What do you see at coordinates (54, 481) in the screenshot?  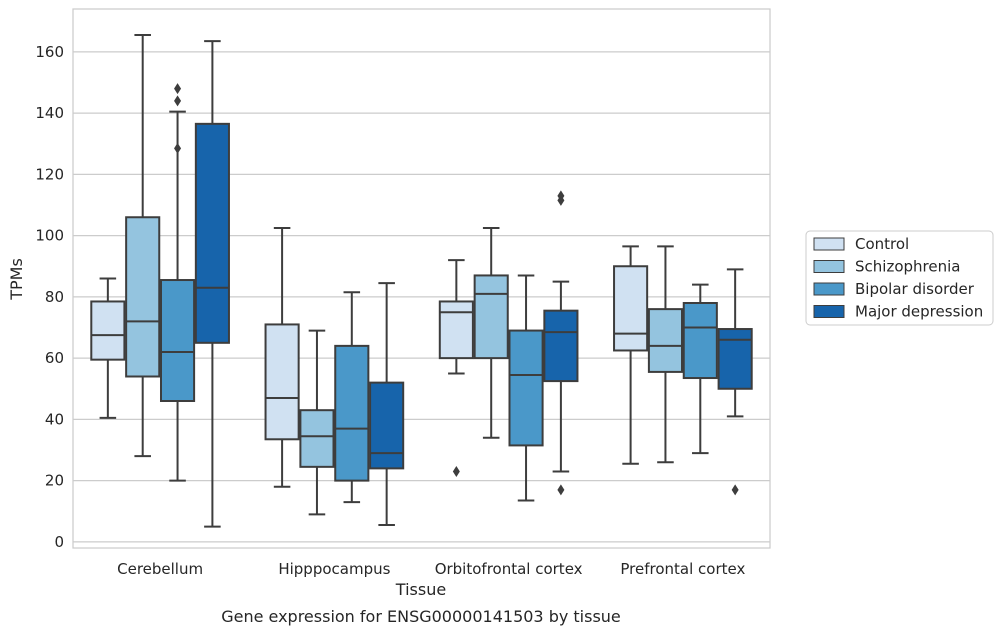 I see `y-tick-label: 20` at bounding box center [54, 481].